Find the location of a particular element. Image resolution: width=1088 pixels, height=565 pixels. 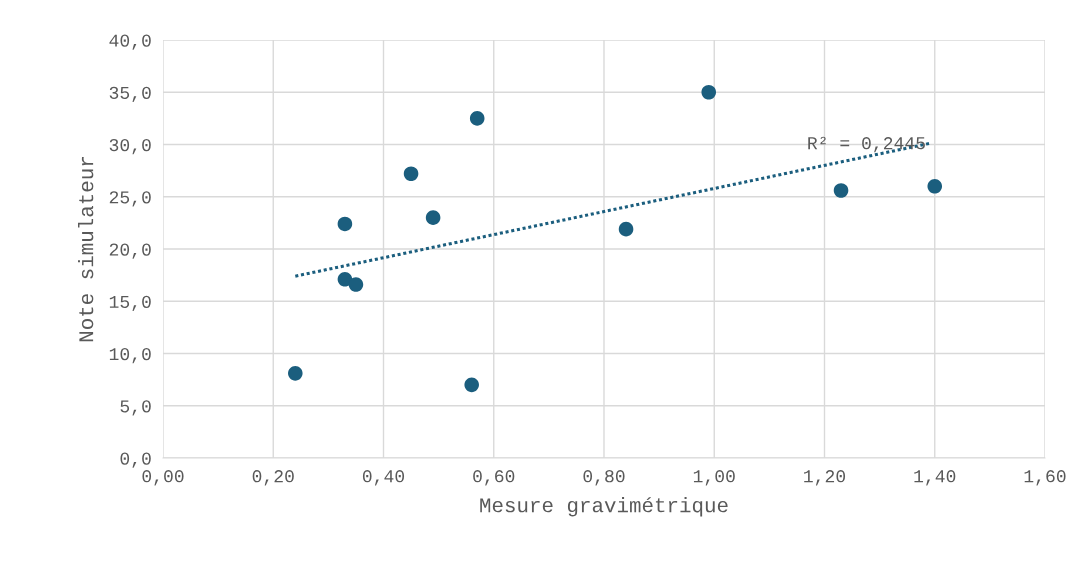

x-tick-label: 0,20 is located at coordinates (273, 478).